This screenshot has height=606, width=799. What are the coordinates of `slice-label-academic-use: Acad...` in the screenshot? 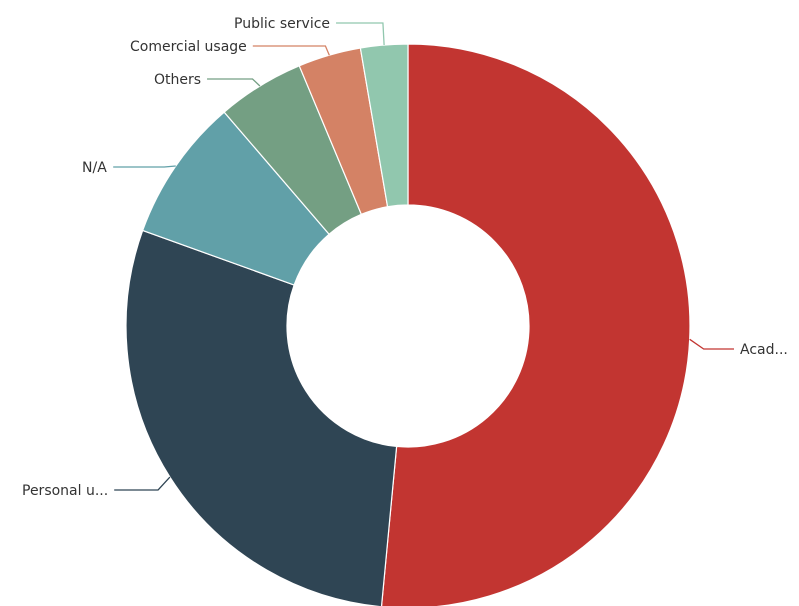 It's located at (764, 350).